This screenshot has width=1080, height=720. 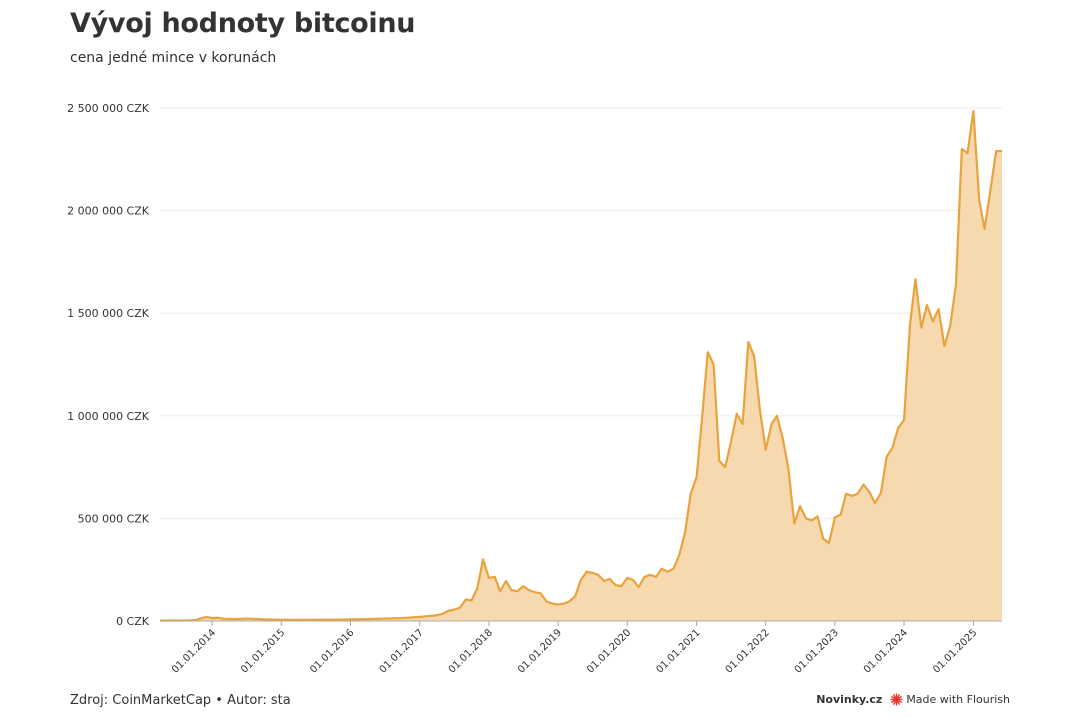 What do you see at coordinates (471, 651) in the screenshot?
I see `x-tick-label: 01.01.2018` at bounding box center [471, 651].